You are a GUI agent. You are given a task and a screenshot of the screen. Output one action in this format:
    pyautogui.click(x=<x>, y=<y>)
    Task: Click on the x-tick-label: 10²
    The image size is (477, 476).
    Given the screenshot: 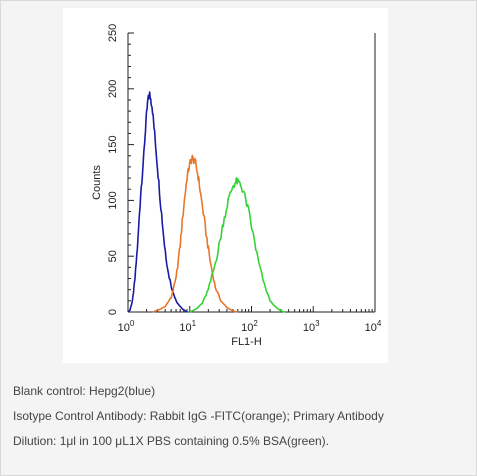 What is the action you would take?
    pyautogui.click(x=249, y=326)
    